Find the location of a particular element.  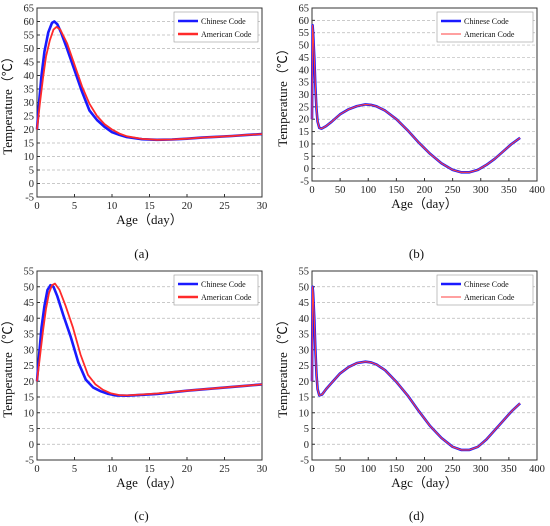

panel-label: (c) is located at coordinates (141, 515).